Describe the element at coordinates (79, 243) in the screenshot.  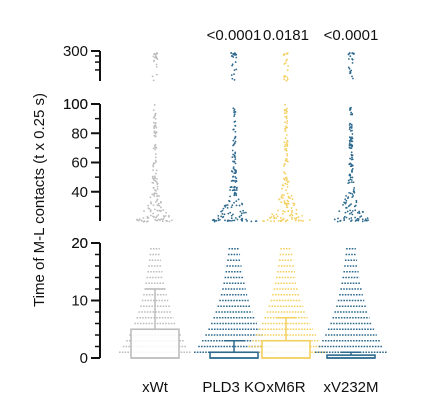
I see `y-tick-label: 20` at that location.